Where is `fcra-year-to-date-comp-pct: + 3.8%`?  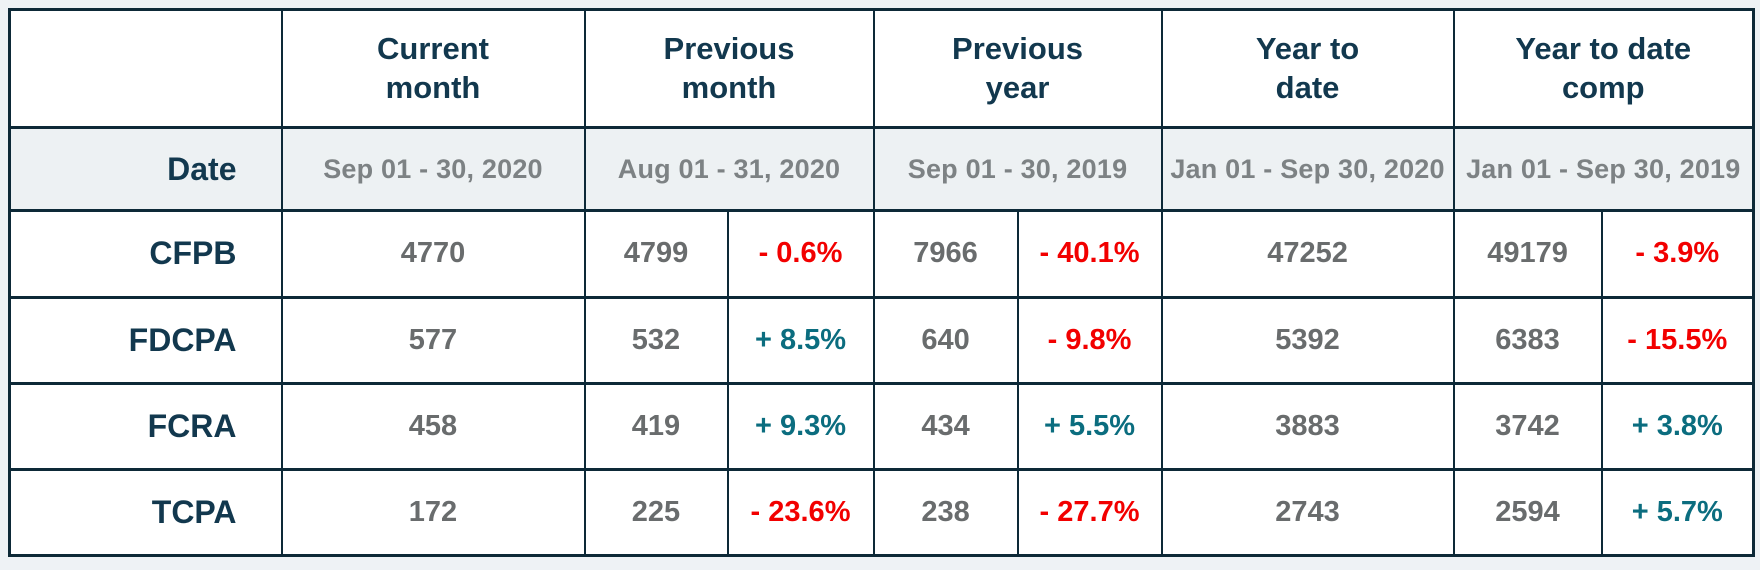 fcra-year-to-date-comp-pct: + 3.8% is located at coordinates (1677, 426).